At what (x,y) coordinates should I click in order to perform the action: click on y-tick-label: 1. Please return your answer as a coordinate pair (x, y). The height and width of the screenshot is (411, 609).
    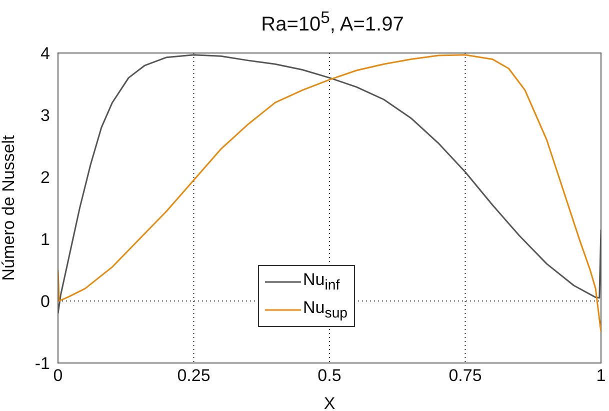
    Looking at the image, I should click on (45, 240).